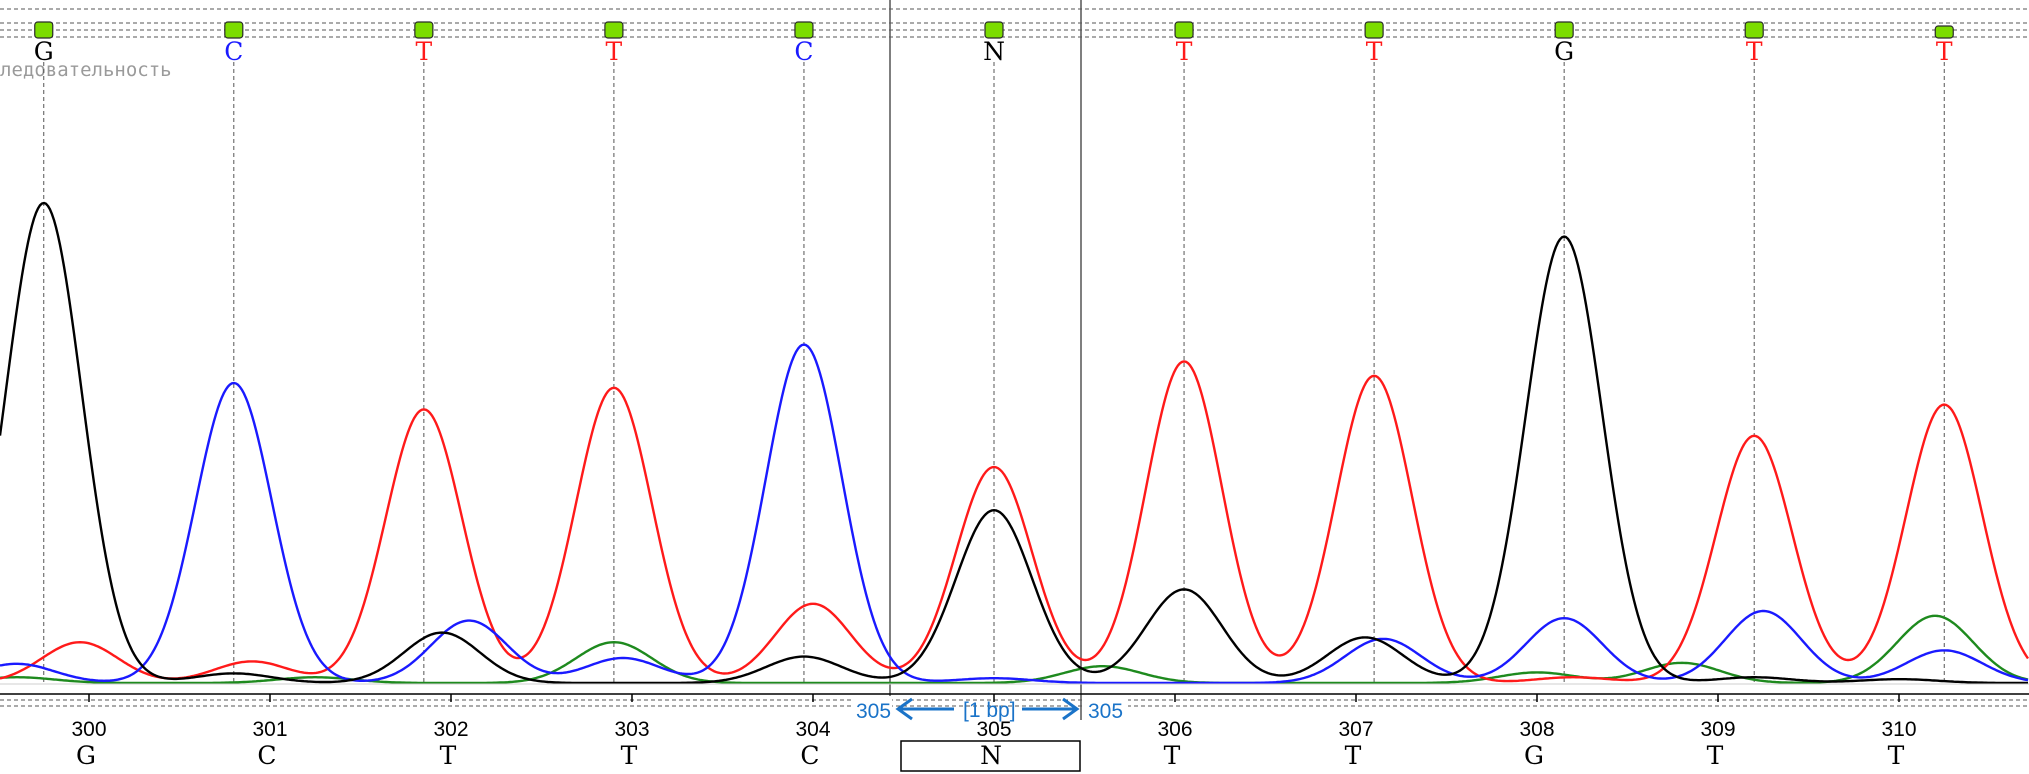 This screenshot has height=774, width=2029. Describe the element at coordinates (1174, 729) in the screenshot. I see `position-label: 306` at that location.